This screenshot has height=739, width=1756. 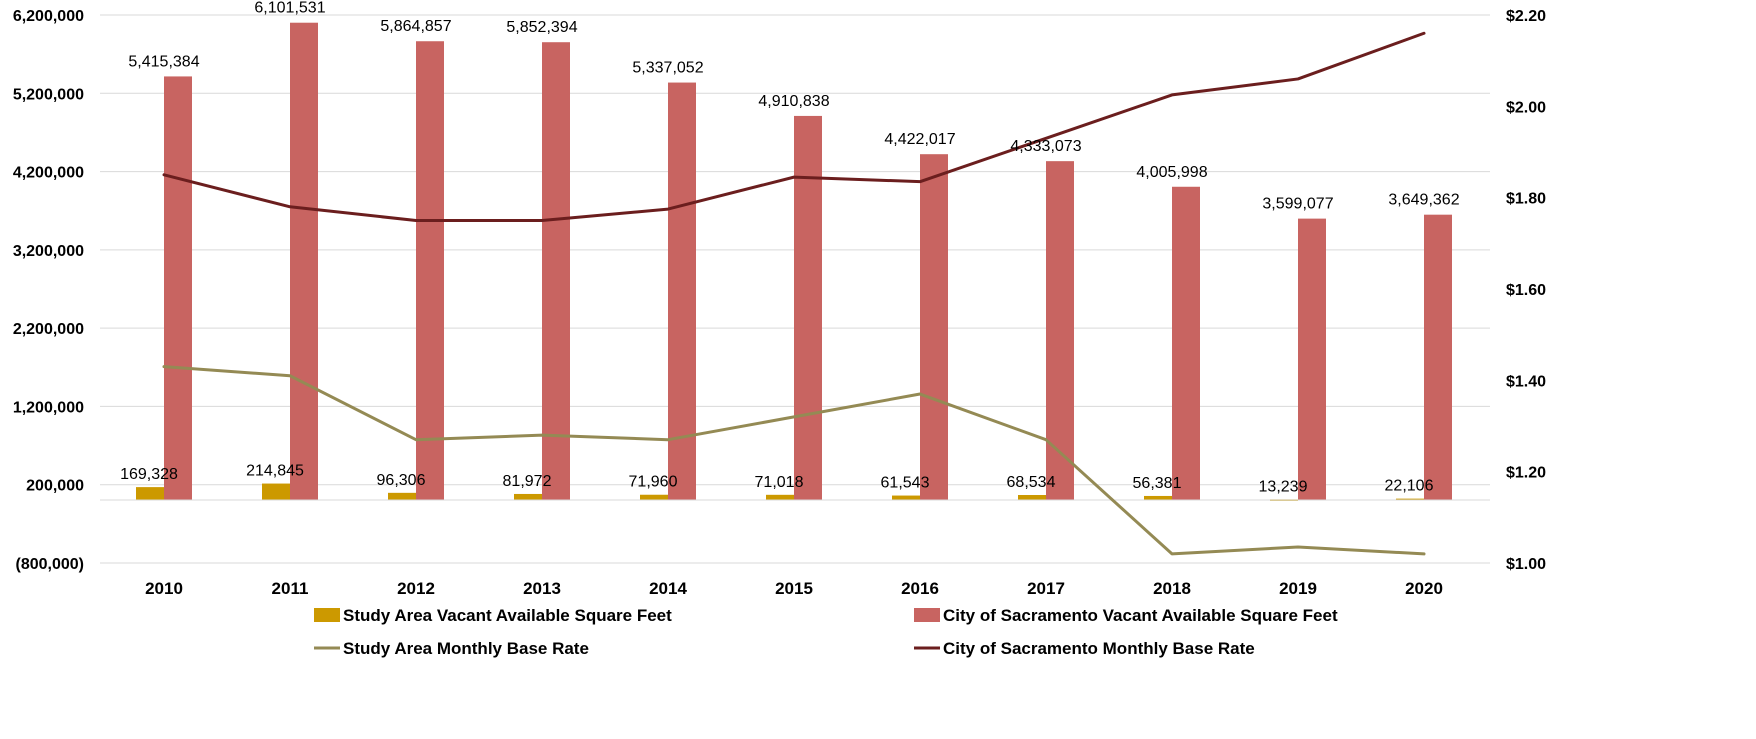 What do you see at coordinates (1410, 499) in the screenshot?
I see `bar-study-area-vacant-available-square-feet-2020` at bounding box center [1410, 499].